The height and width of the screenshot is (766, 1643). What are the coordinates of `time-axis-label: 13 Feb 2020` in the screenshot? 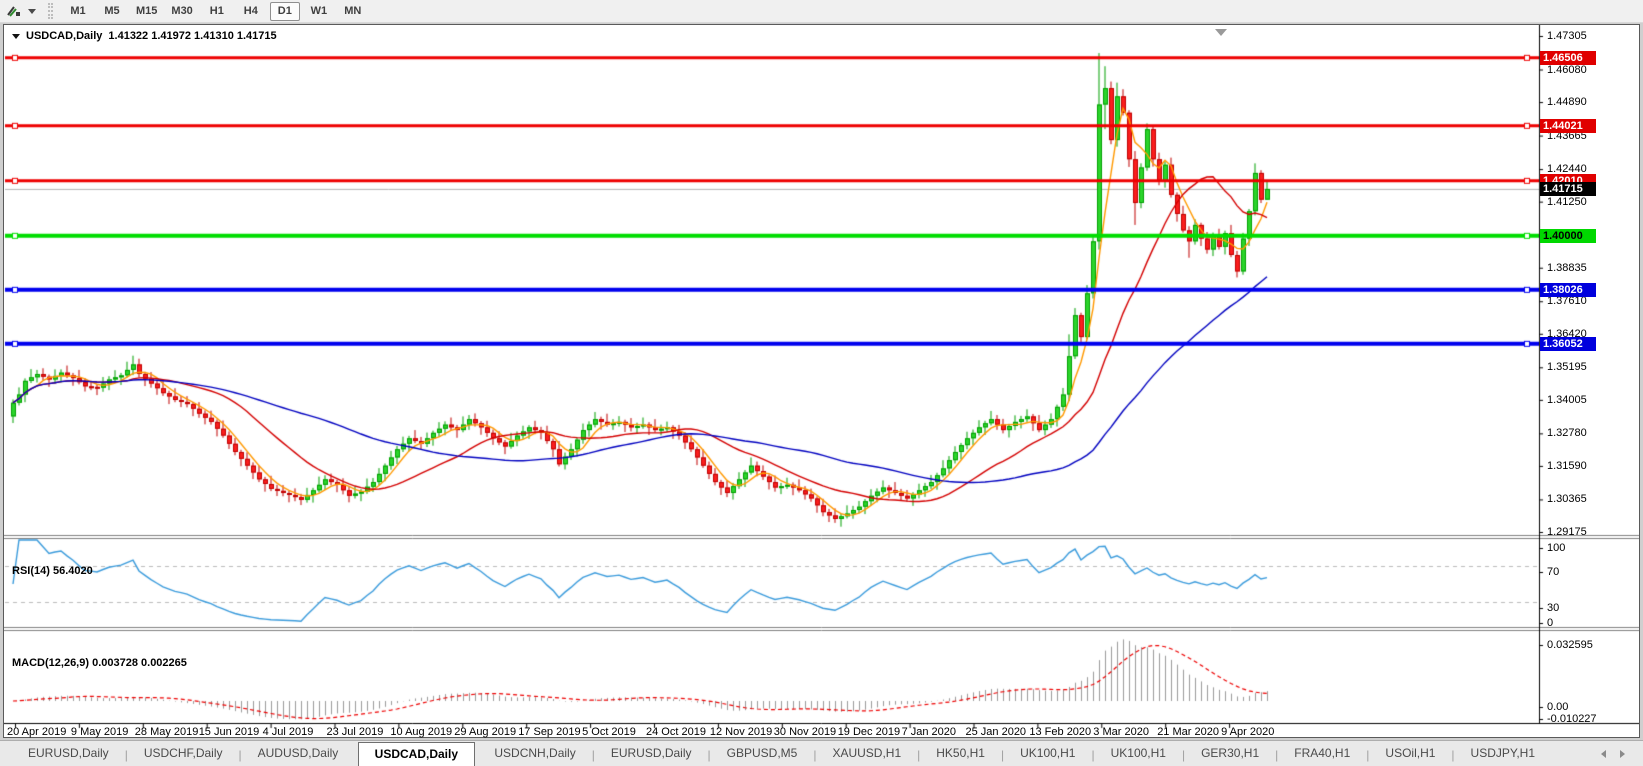 It's located at (1060, 732).